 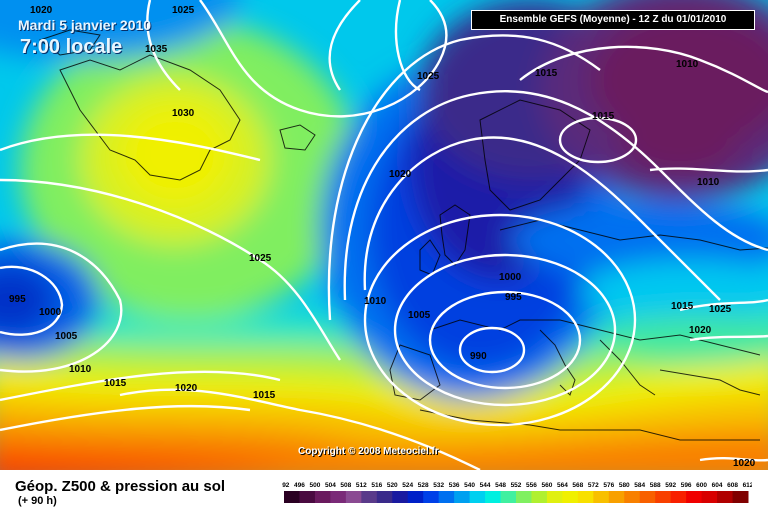 I want to click on colorbar-tick-label: 528, so click(x=423, y=485).